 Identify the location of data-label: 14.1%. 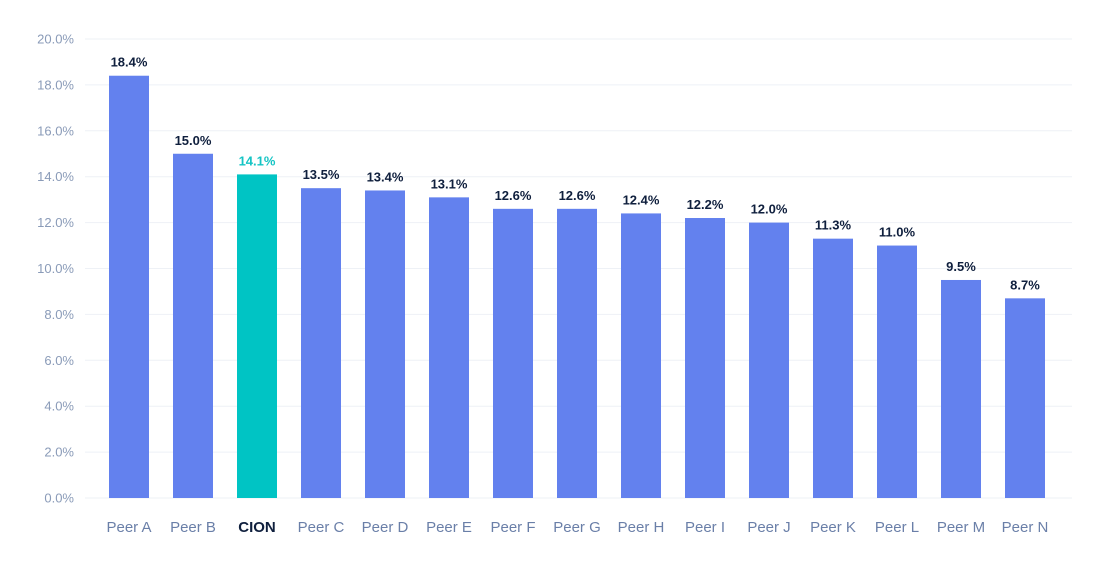
(257, 160).